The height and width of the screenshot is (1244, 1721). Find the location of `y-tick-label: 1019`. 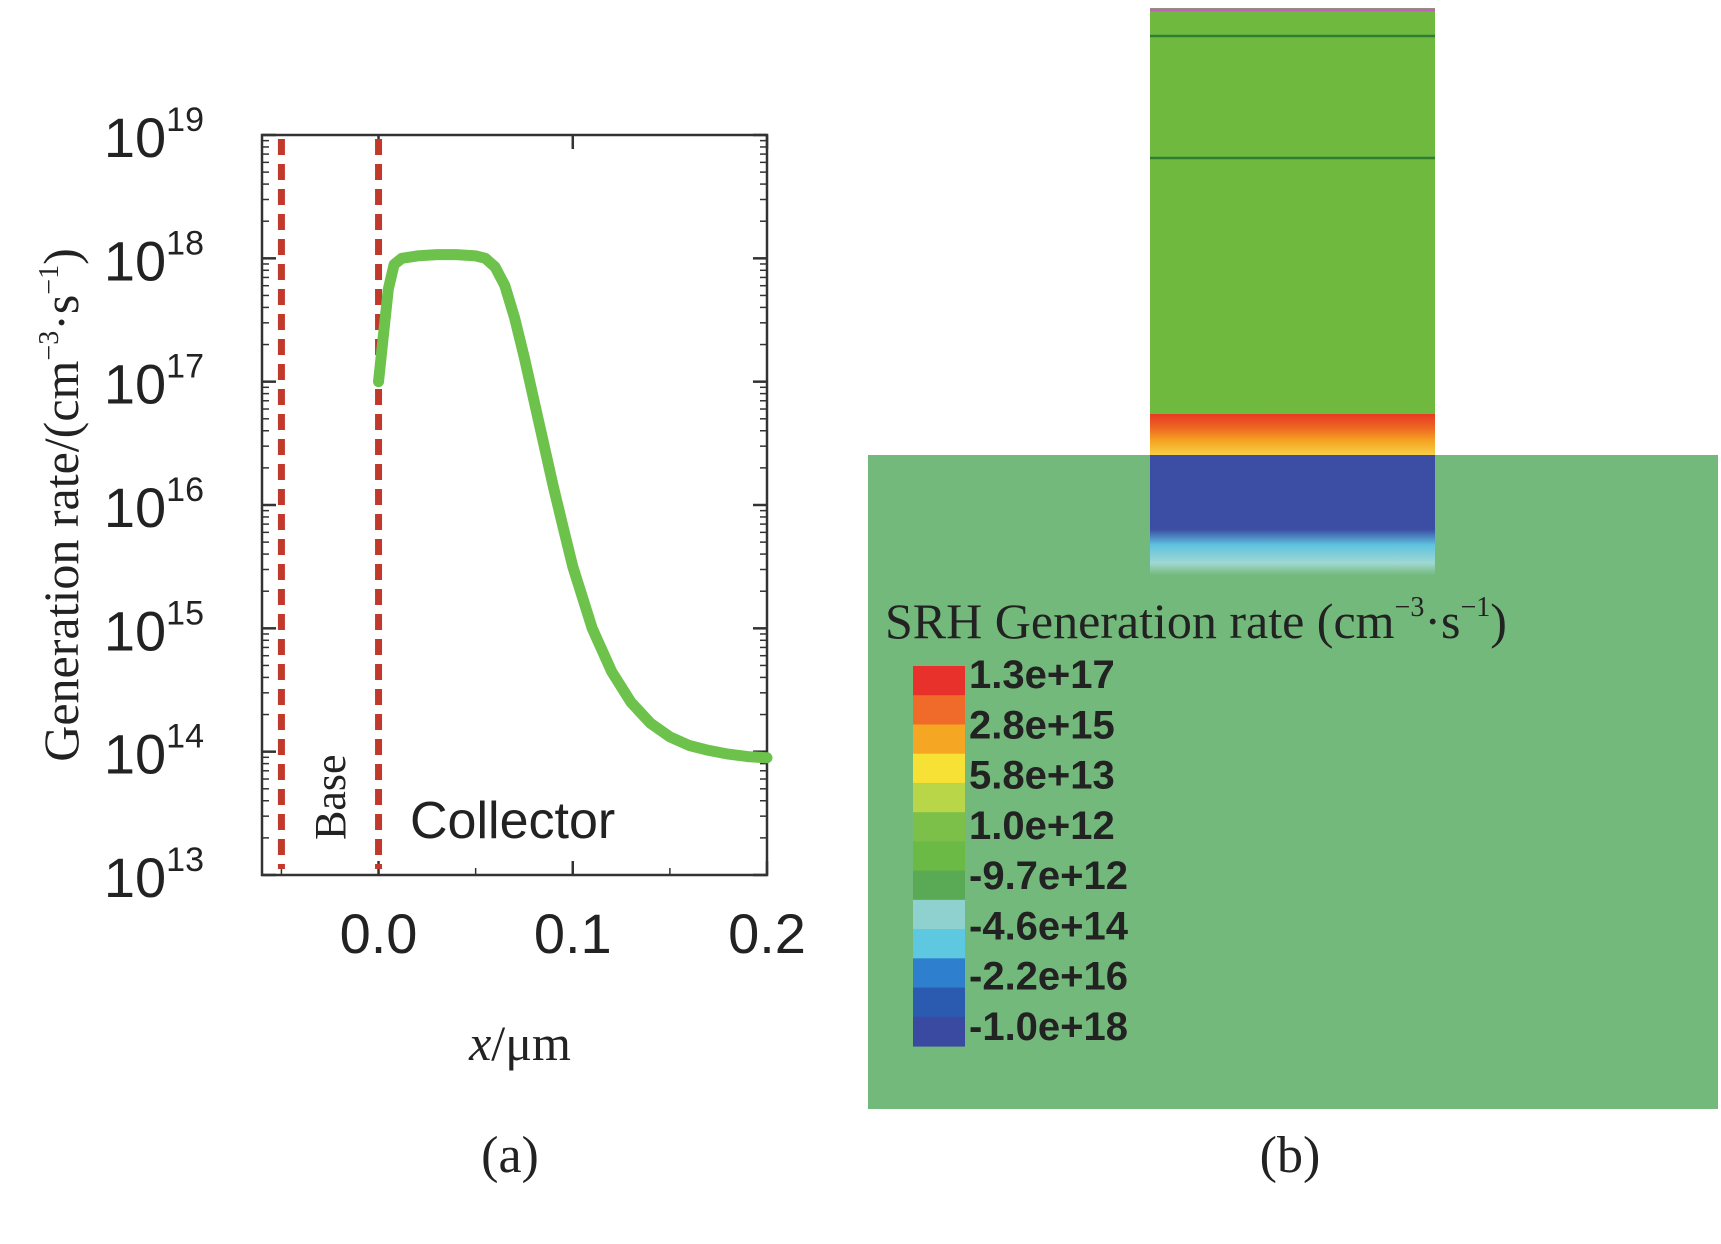

y-tick-label: 1019 is located at coordinates (154, 135).